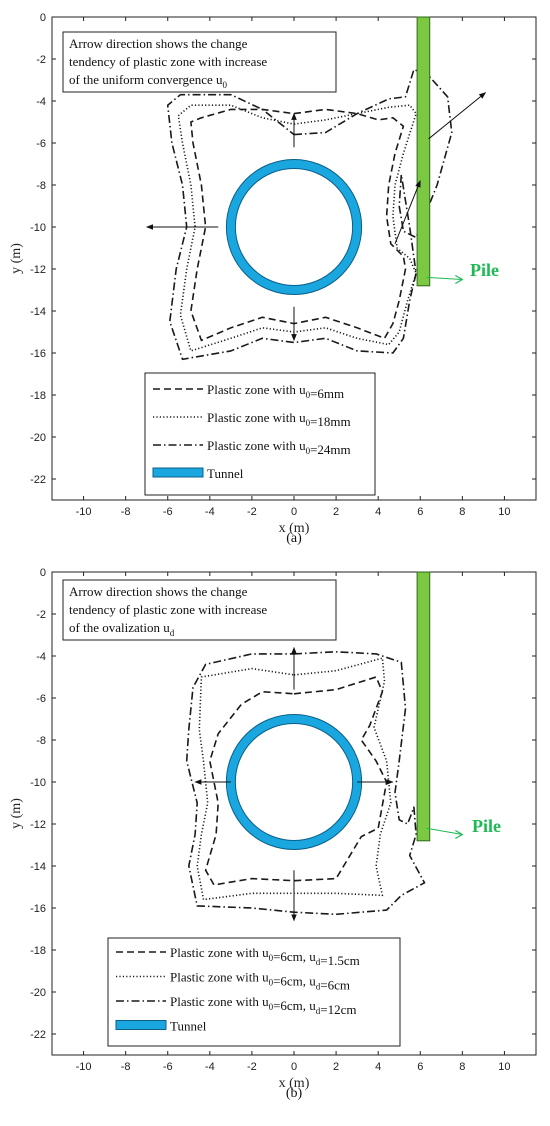  I want to click on panel-caption: (b), so click(294, 1093).